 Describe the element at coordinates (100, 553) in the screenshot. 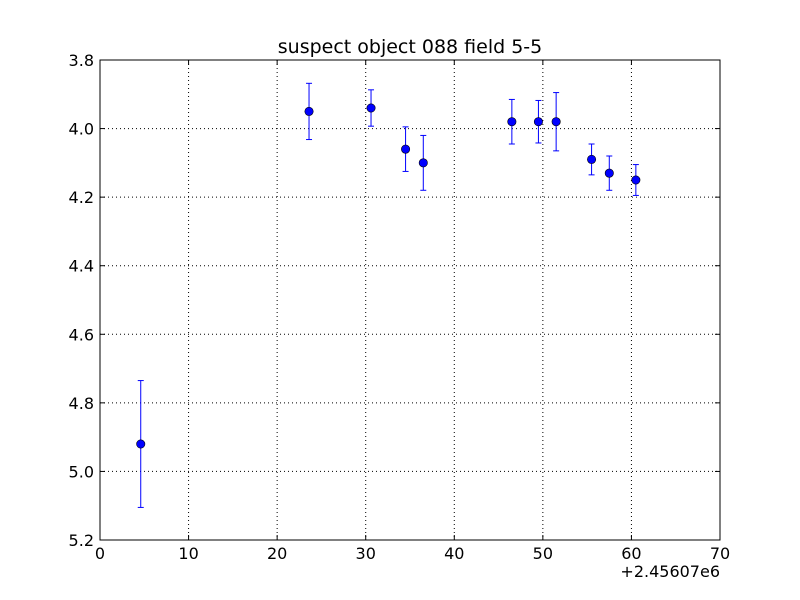

I see `x-tick-label: 0` at that location.